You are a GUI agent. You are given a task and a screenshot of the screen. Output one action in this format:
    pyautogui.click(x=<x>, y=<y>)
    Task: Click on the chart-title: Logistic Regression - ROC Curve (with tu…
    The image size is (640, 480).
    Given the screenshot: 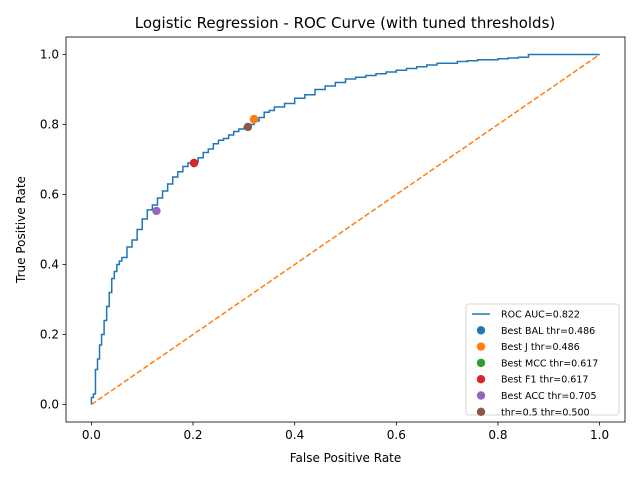 What is the action you would take?
    pyautogui.click(x=345, y=23)
    